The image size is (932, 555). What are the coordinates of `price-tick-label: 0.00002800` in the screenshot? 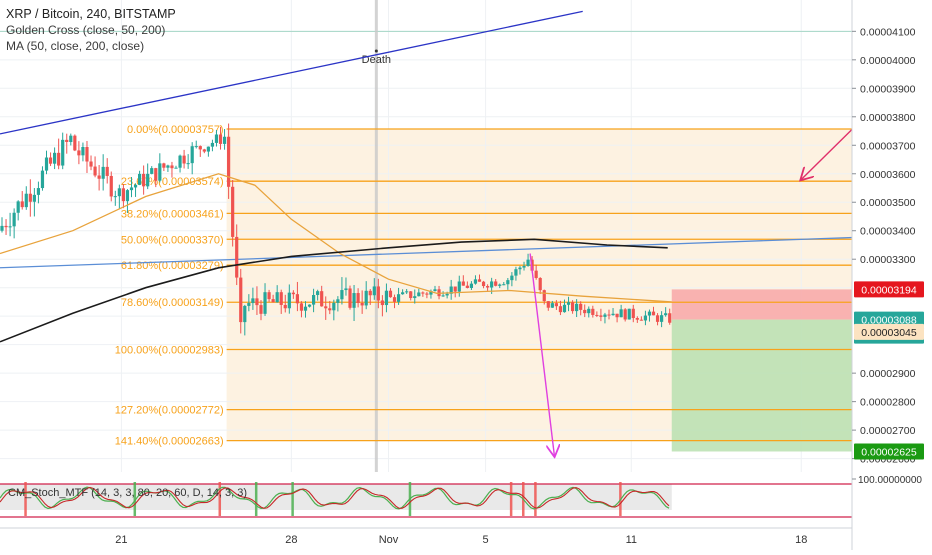 It's located at (888, 403).